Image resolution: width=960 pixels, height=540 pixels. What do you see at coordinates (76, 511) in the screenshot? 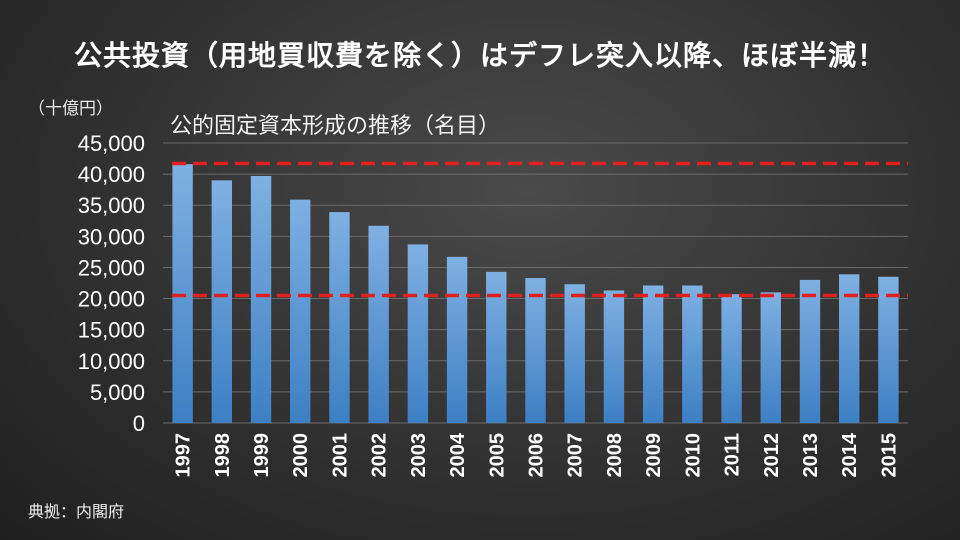
I see `source-note: 典拠：内閣府` at bounding box center [76, 511].